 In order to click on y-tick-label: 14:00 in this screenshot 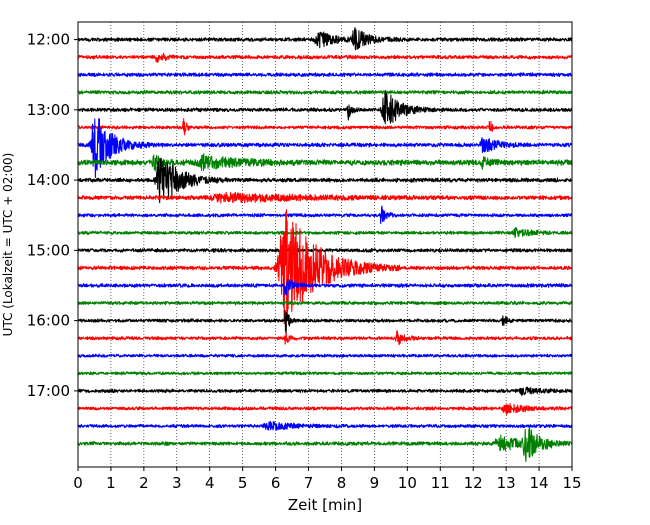, I will do `click(48, 180)`.